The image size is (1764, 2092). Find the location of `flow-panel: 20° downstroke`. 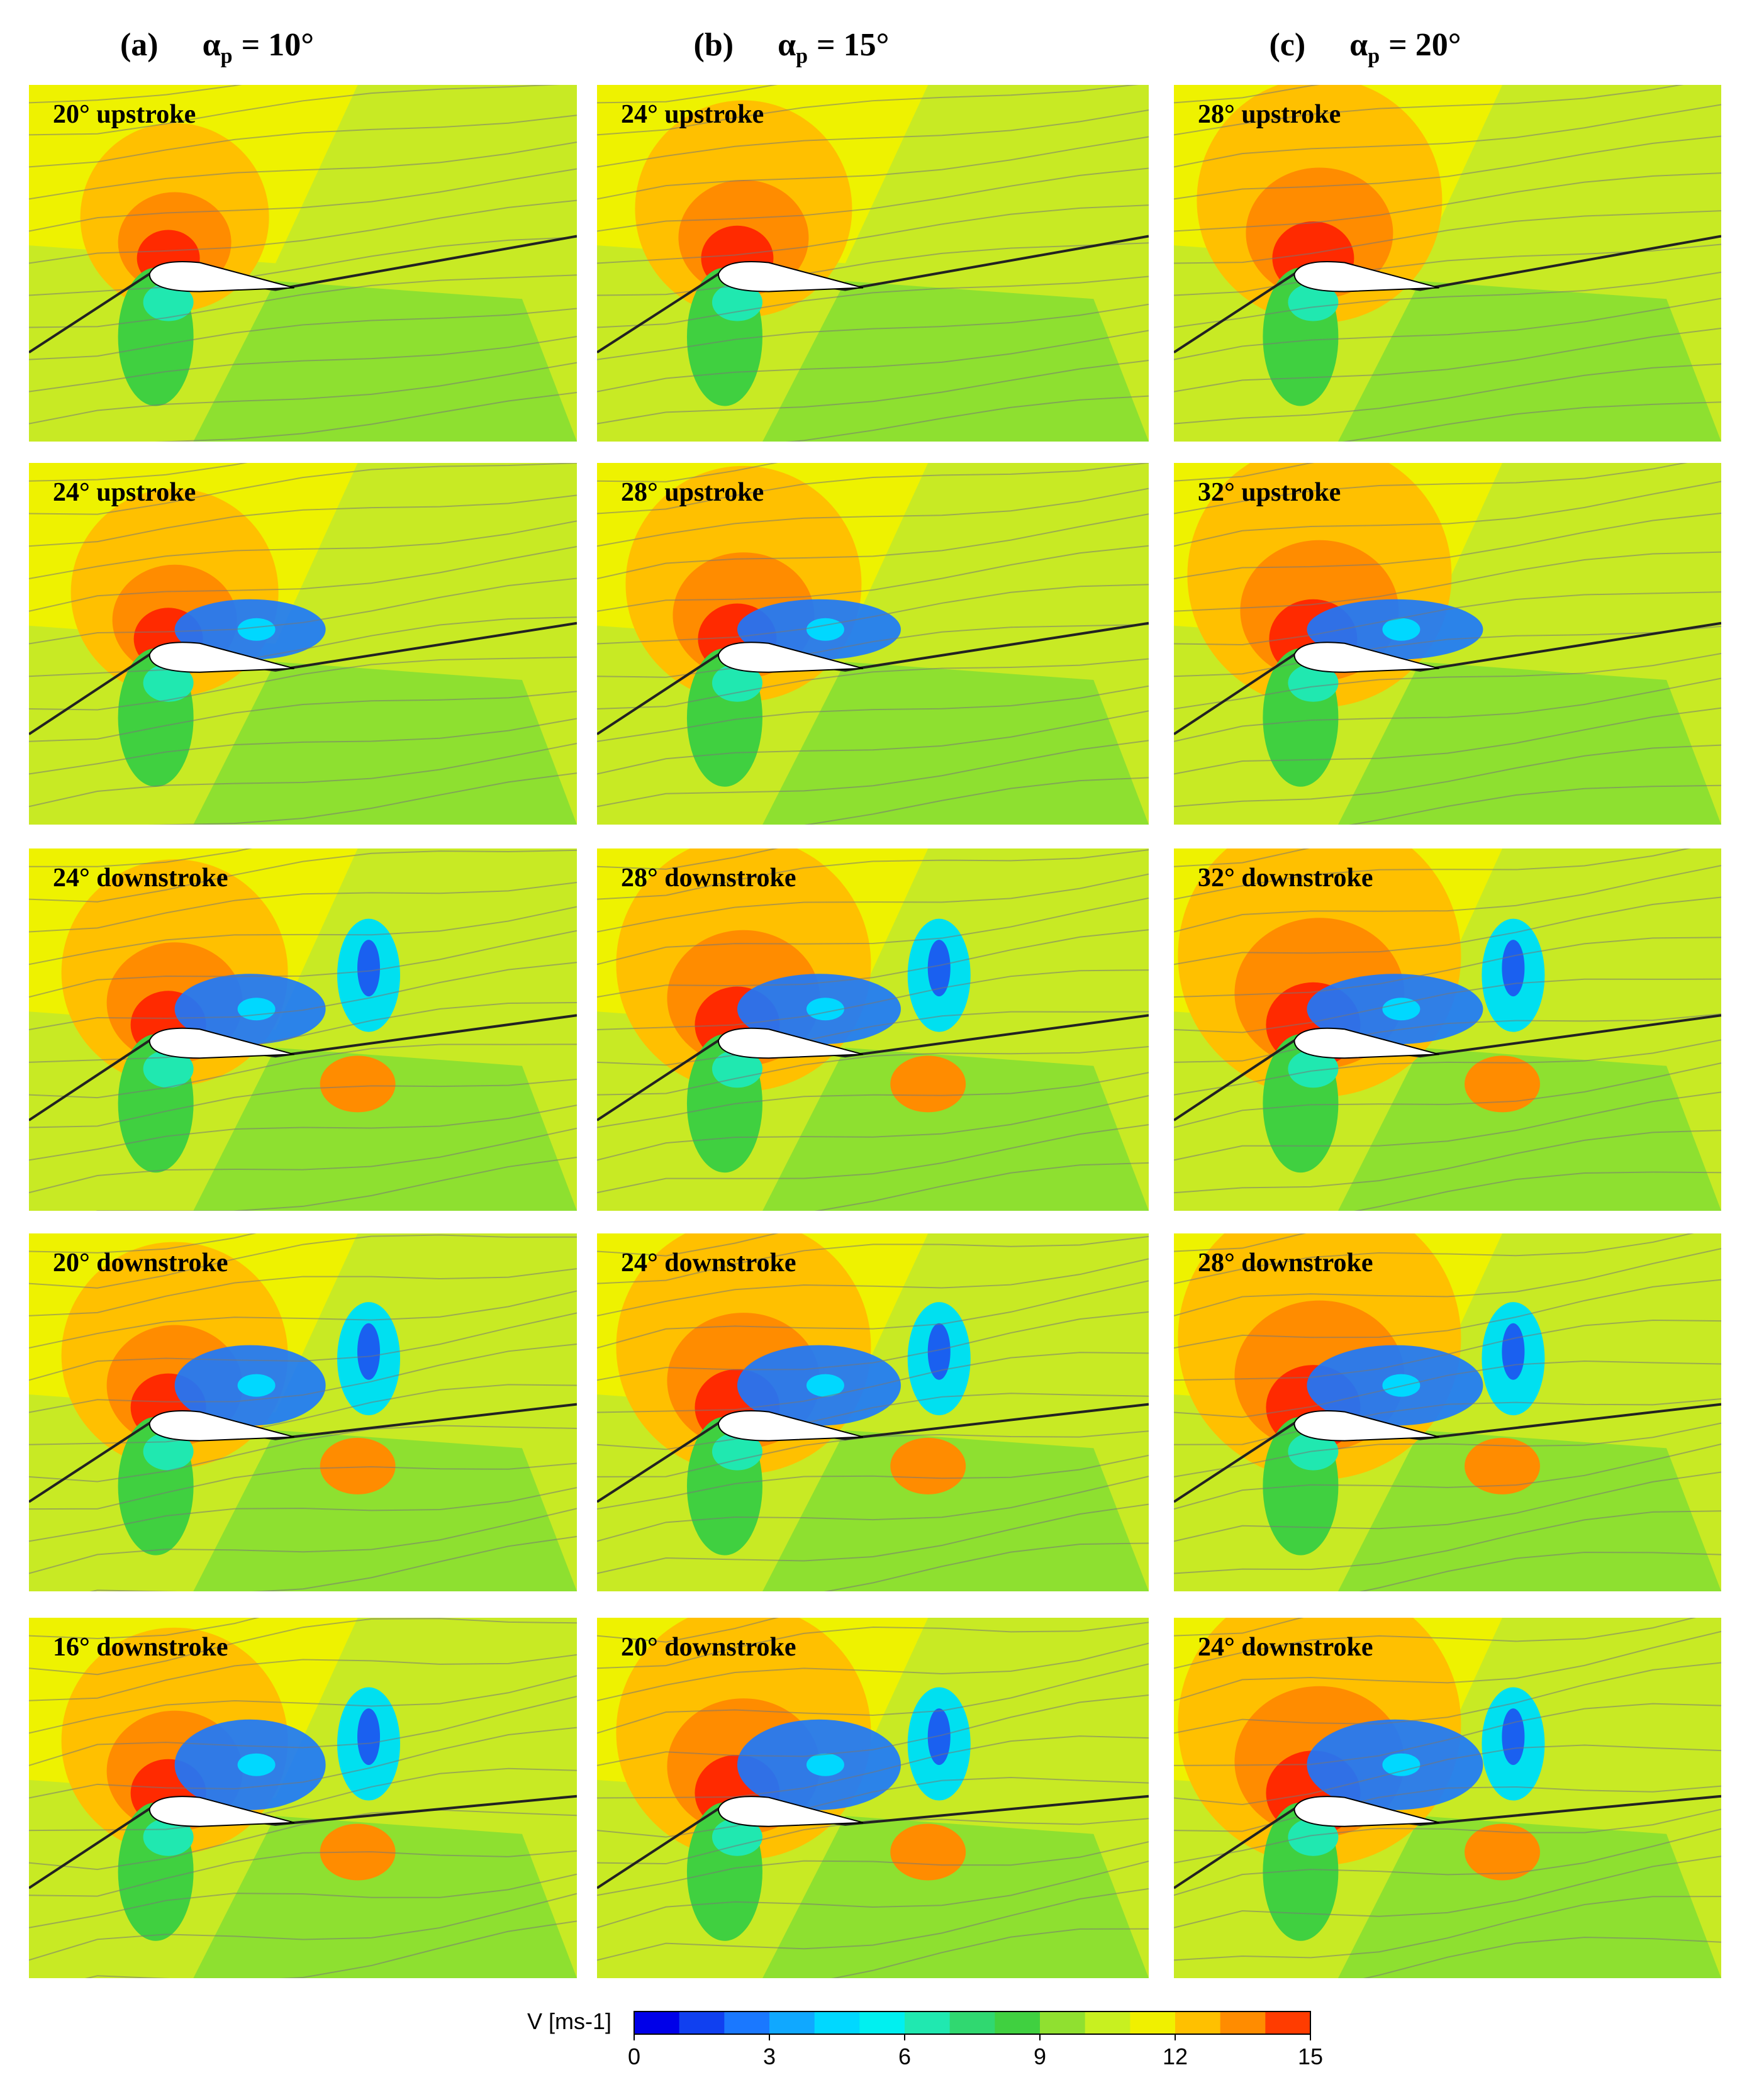

flow-panel: 20° downstroke is located at coordinates (873, 1798).